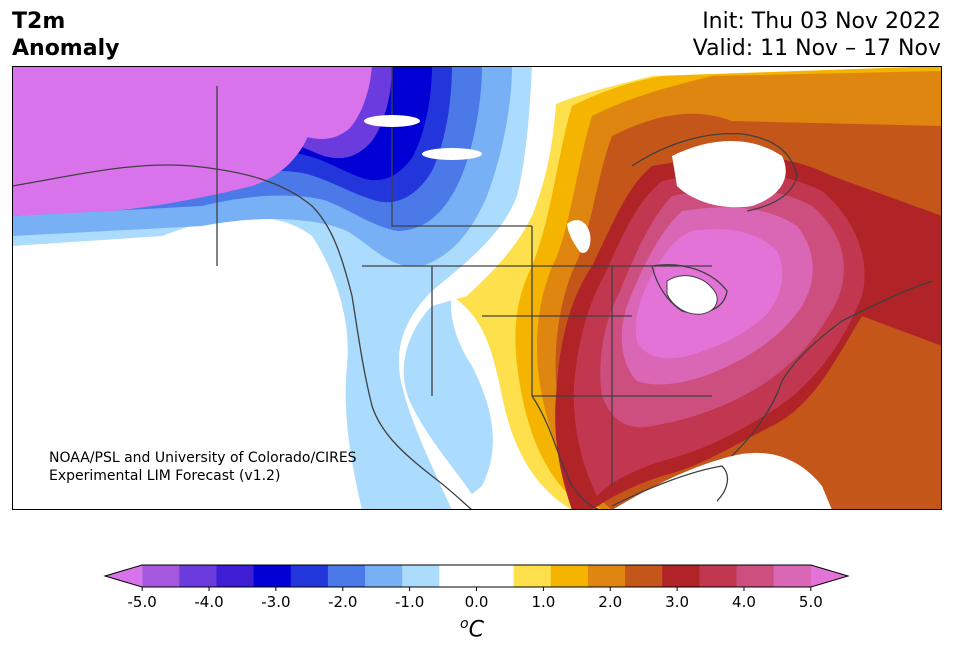 Image resolution: width=953 pixels, height=656 pixels. Describe the element at coordinates (464, 624) in the screenshot. I see `unit-degree: o` at that location.